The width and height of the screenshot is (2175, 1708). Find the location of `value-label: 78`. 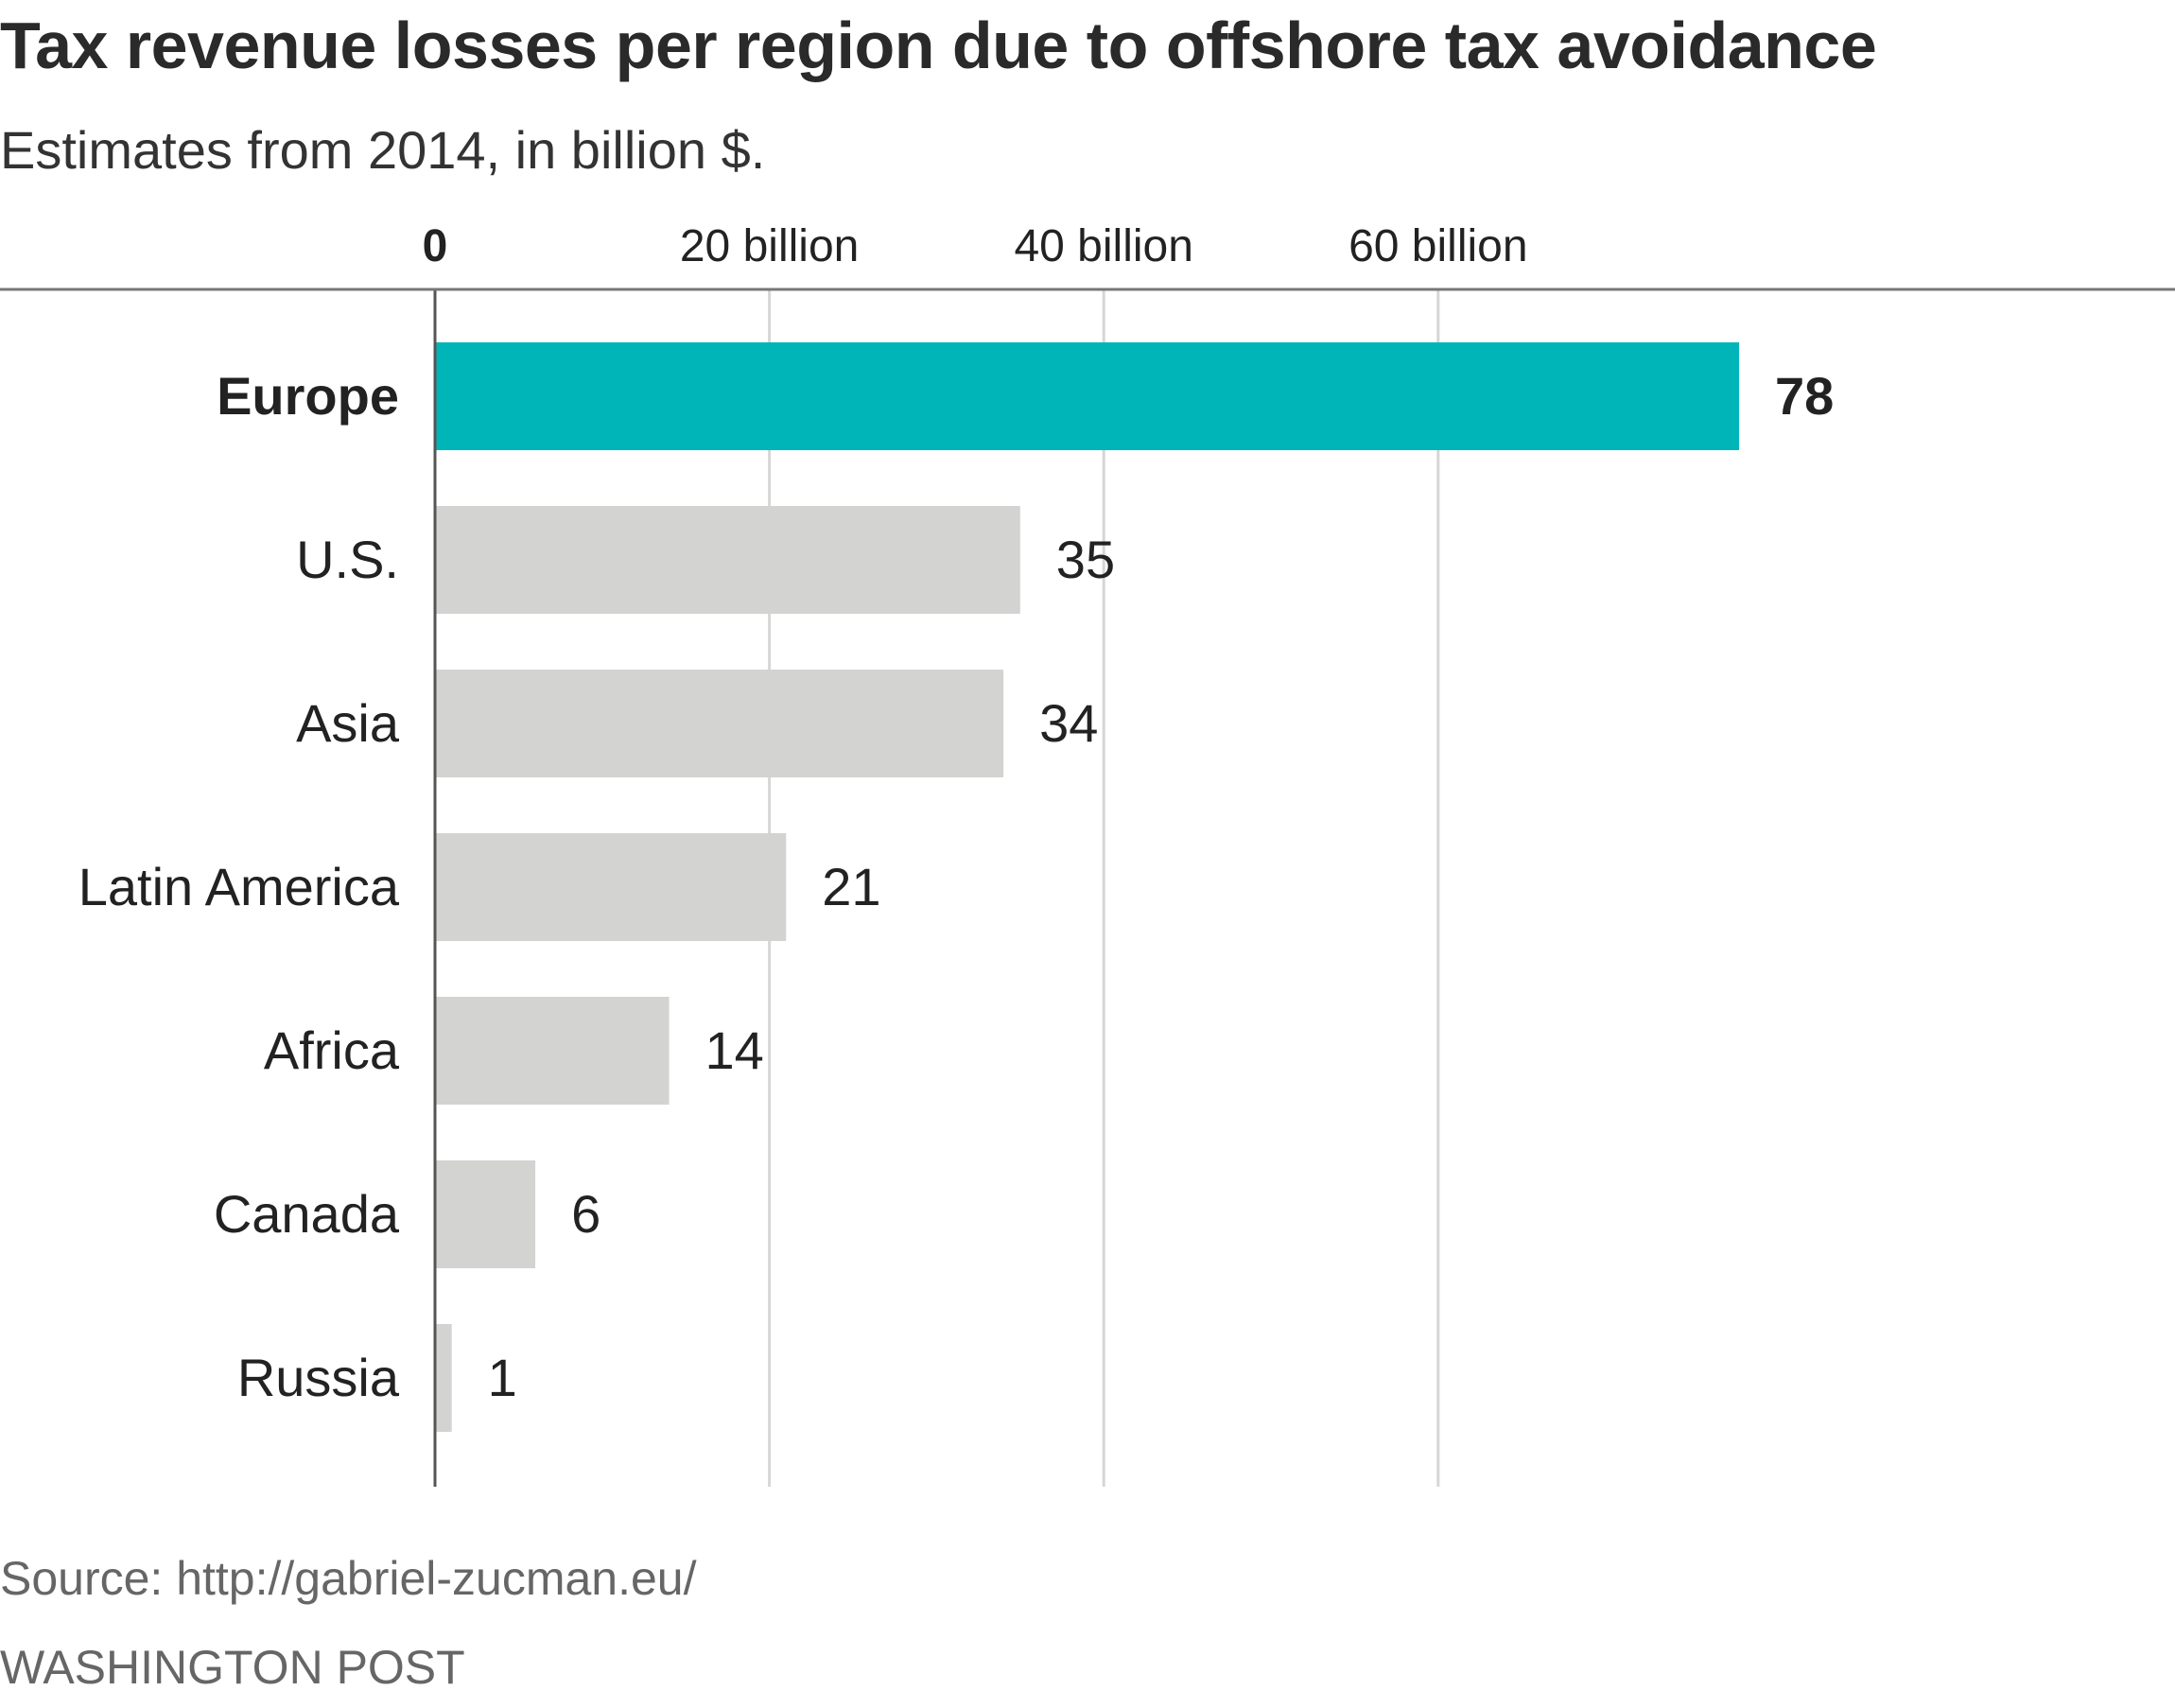

value-label: 78 is located at coordinates (1804, 396).